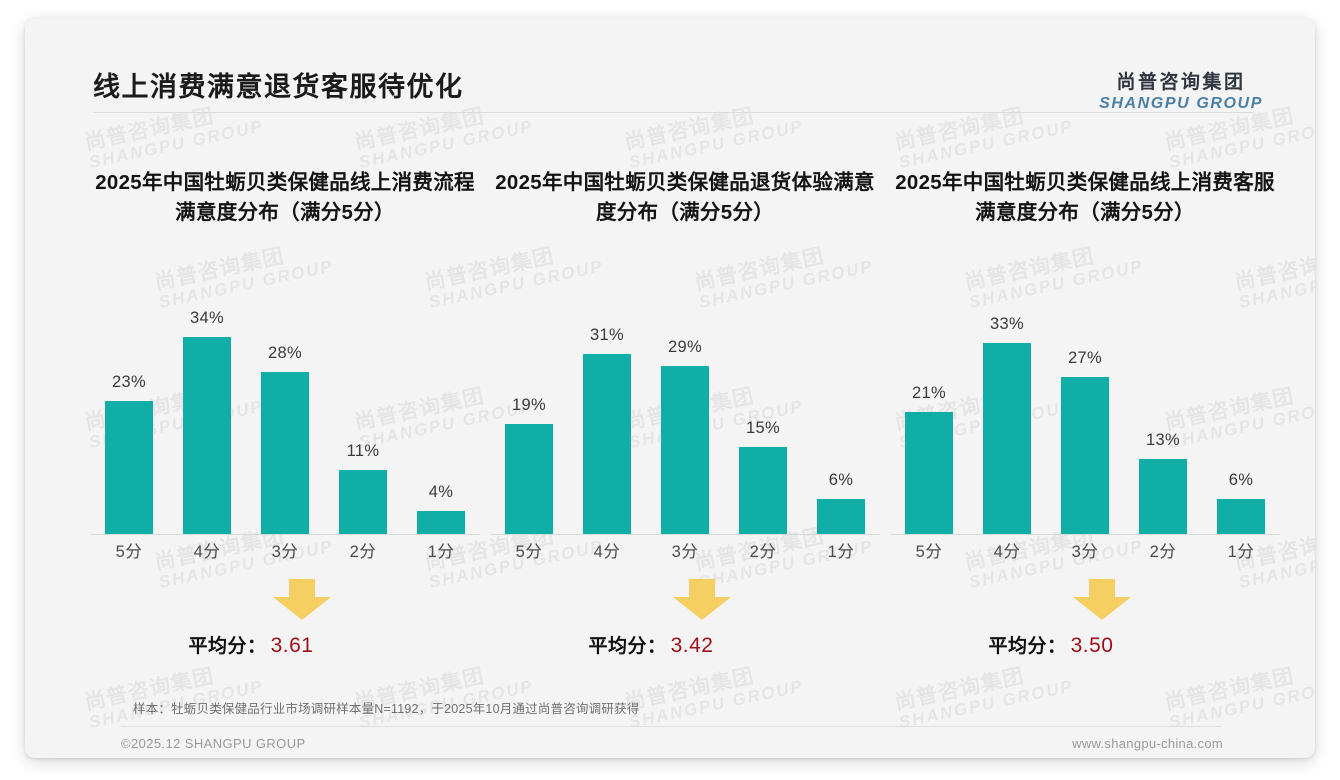  I want to click on average-score-value: 3.50, so click(1092, 645).